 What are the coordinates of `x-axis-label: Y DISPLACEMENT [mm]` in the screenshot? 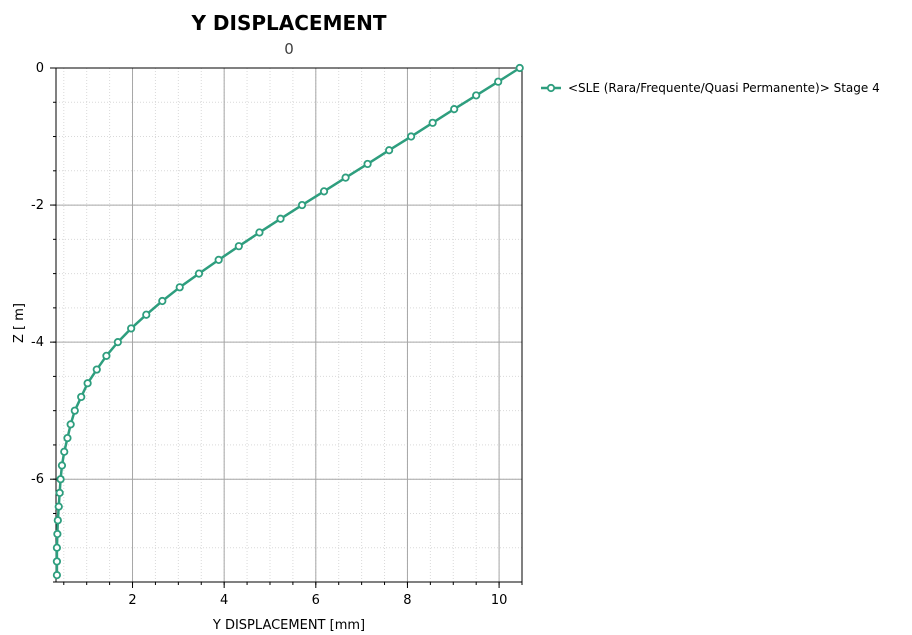 It's located at (288, 625).